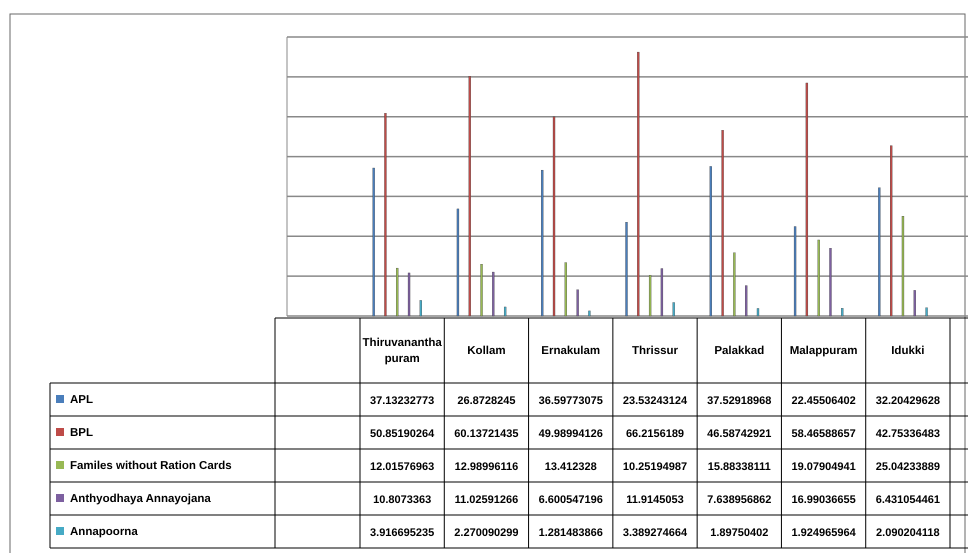  What do you see at coordinates (403, 434) in the screenshot?
I see `data-label: 50.85190264` at bounding box center [403, 434].